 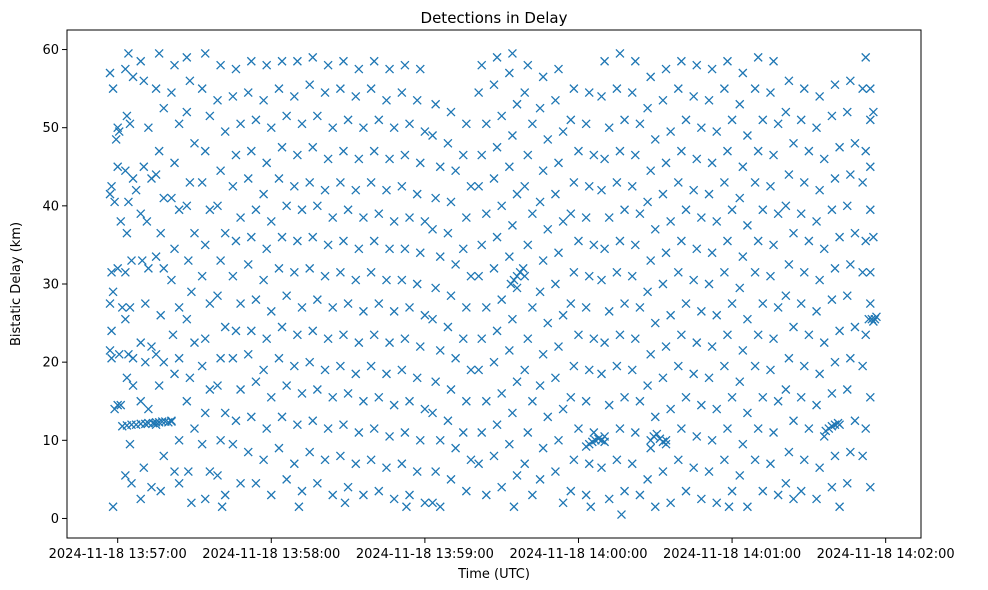 I want to click on x-tick-label: 2024-11-18 13:59:00, so click(x=425, y=554).